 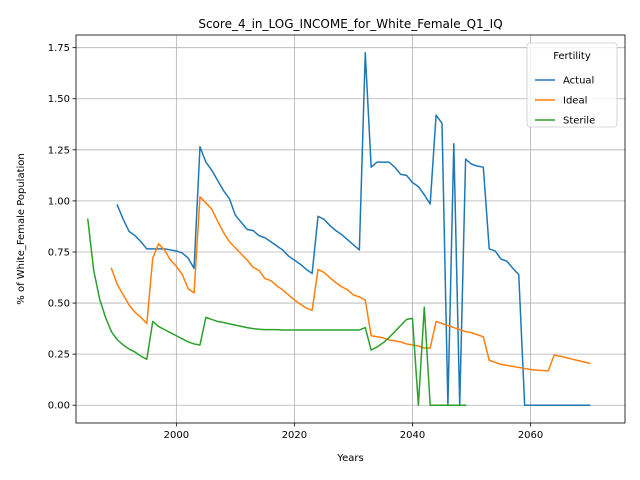 What do you see at coordinates (530, 435) in the screenshot?
I see `x-tick-label: 2060` at bounding box center [530, 435].